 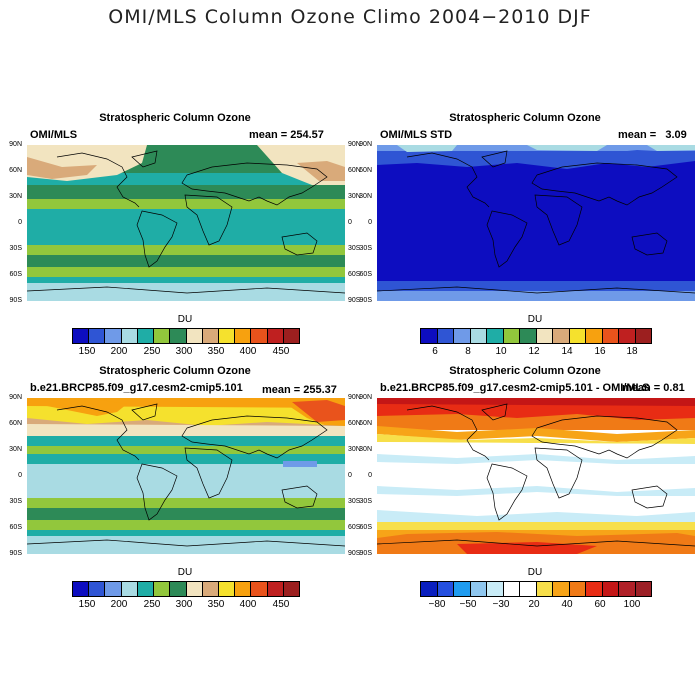 What do you see at coordinates (501, 604) in the screenshot?
I see `colorbar-tick-label: −30` at bounding box center [501, 604].